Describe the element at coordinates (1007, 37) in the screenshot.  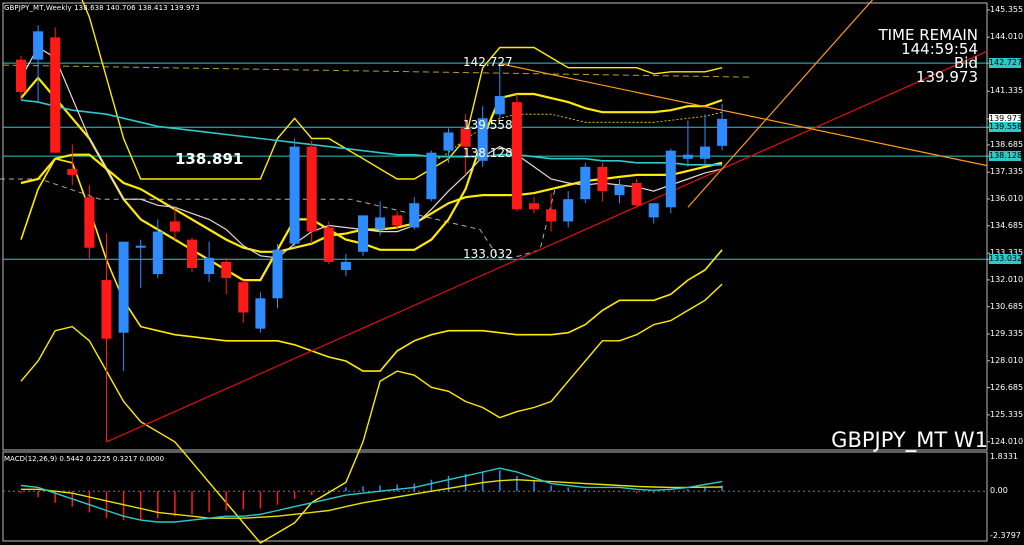
I see `price-tick-label: 144.010` at that location.